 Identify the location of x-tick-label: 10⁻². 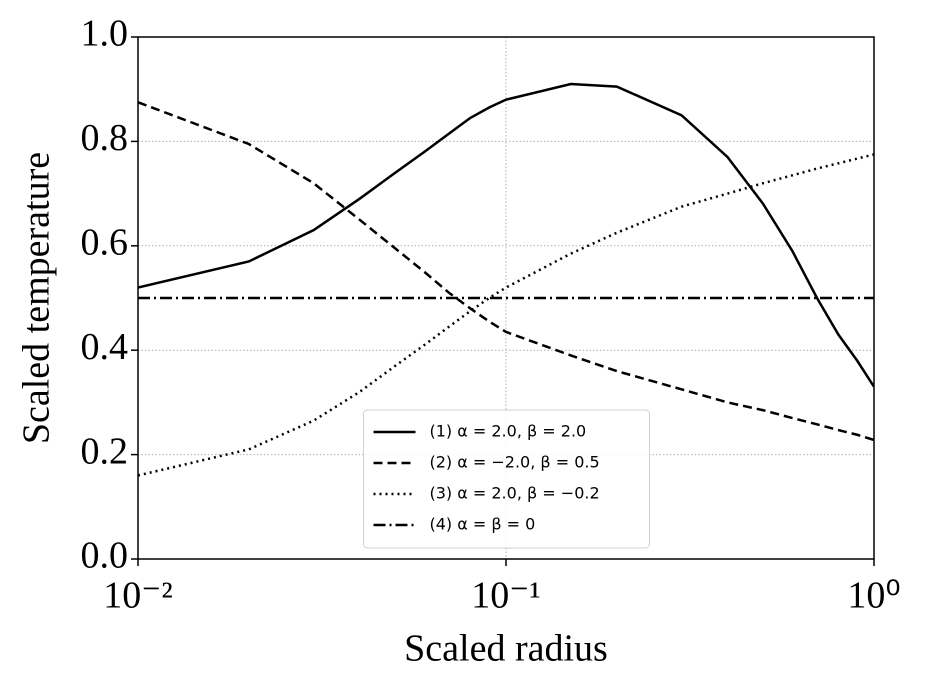
(137, 596).